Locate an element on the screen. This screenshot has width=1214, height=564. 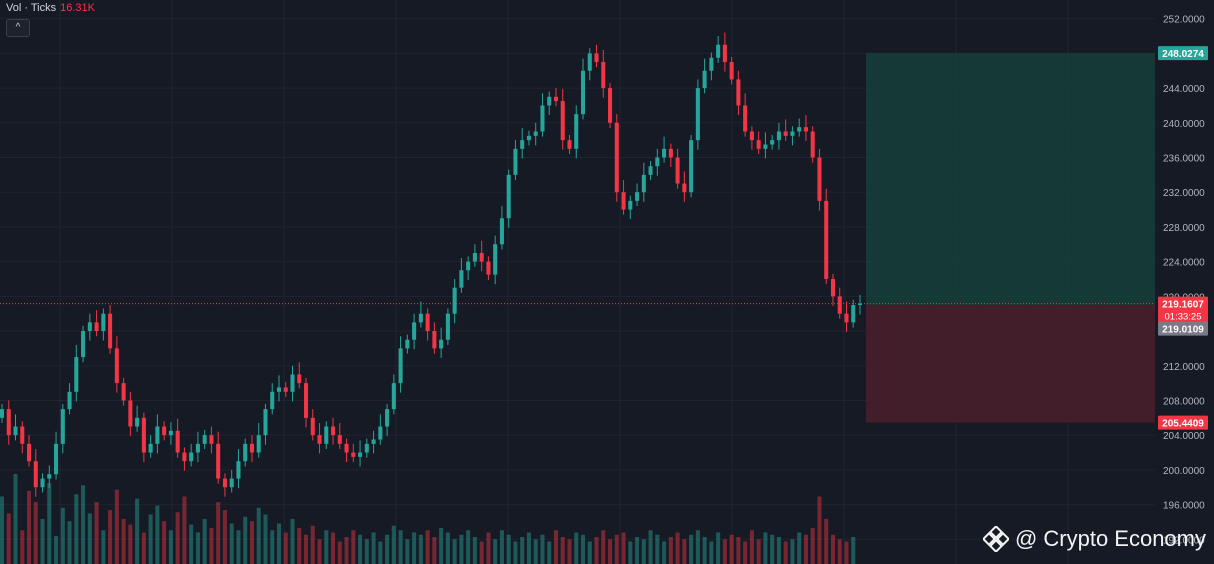
volume-legend-value: 16.31K is located at coordinates (77, 8).